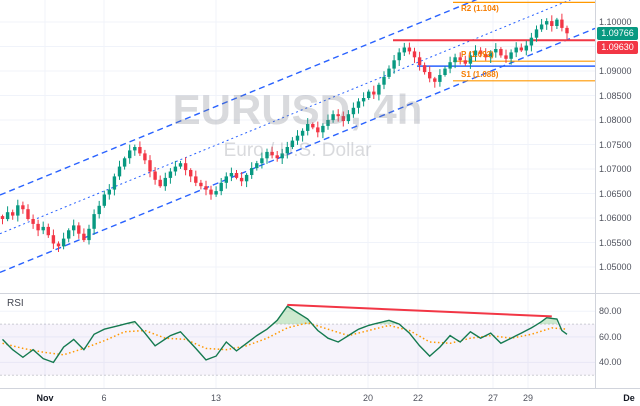 The width and height of the screenshot is (640, 406). I want to click on price-axis-tick: 1.06000, so click(615, 218).